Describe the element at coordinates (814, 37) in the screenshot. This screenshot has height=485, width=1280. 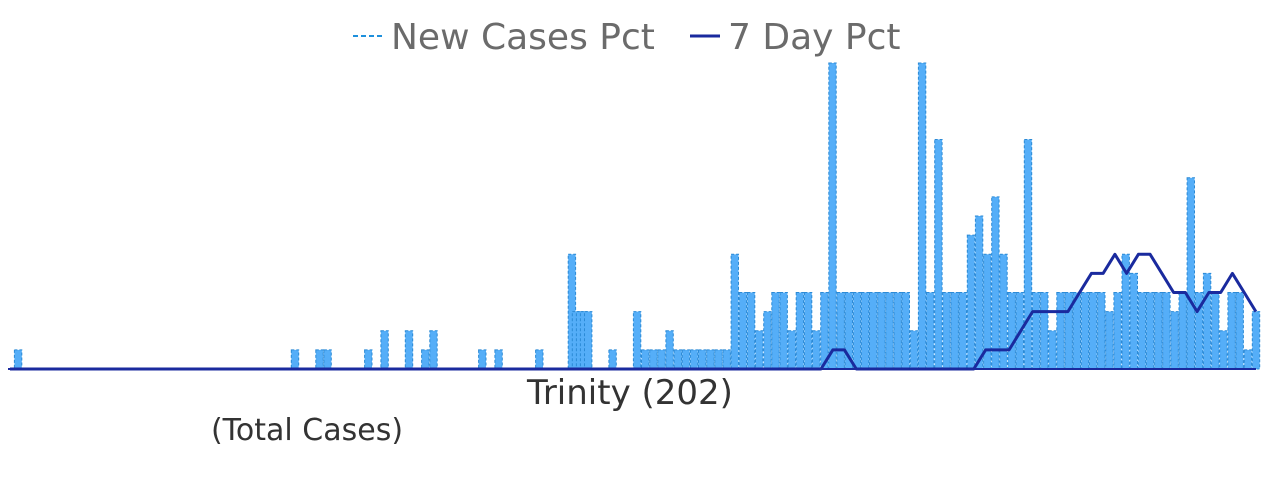
I see `legend-label-7-day: 7 Day Pct` at that location.